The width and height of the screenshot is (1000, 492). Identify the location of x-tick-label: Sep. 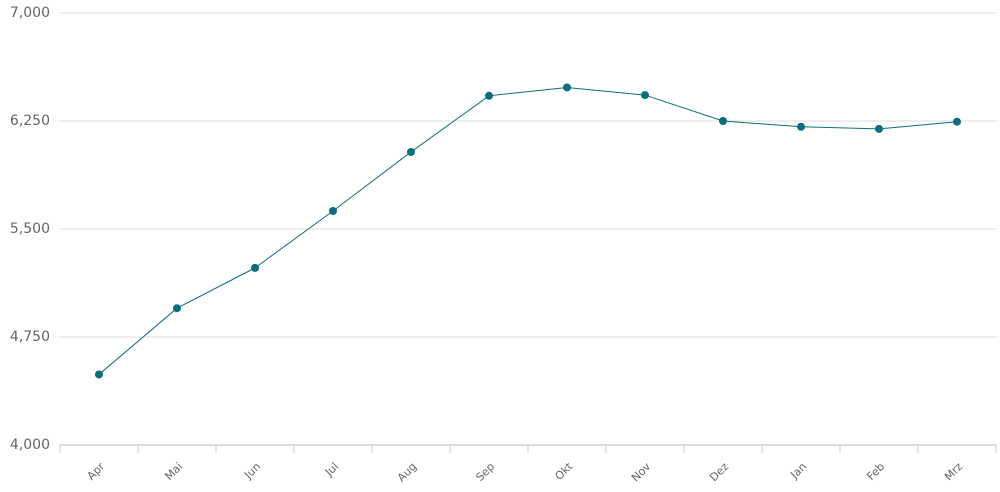
(485, 472).